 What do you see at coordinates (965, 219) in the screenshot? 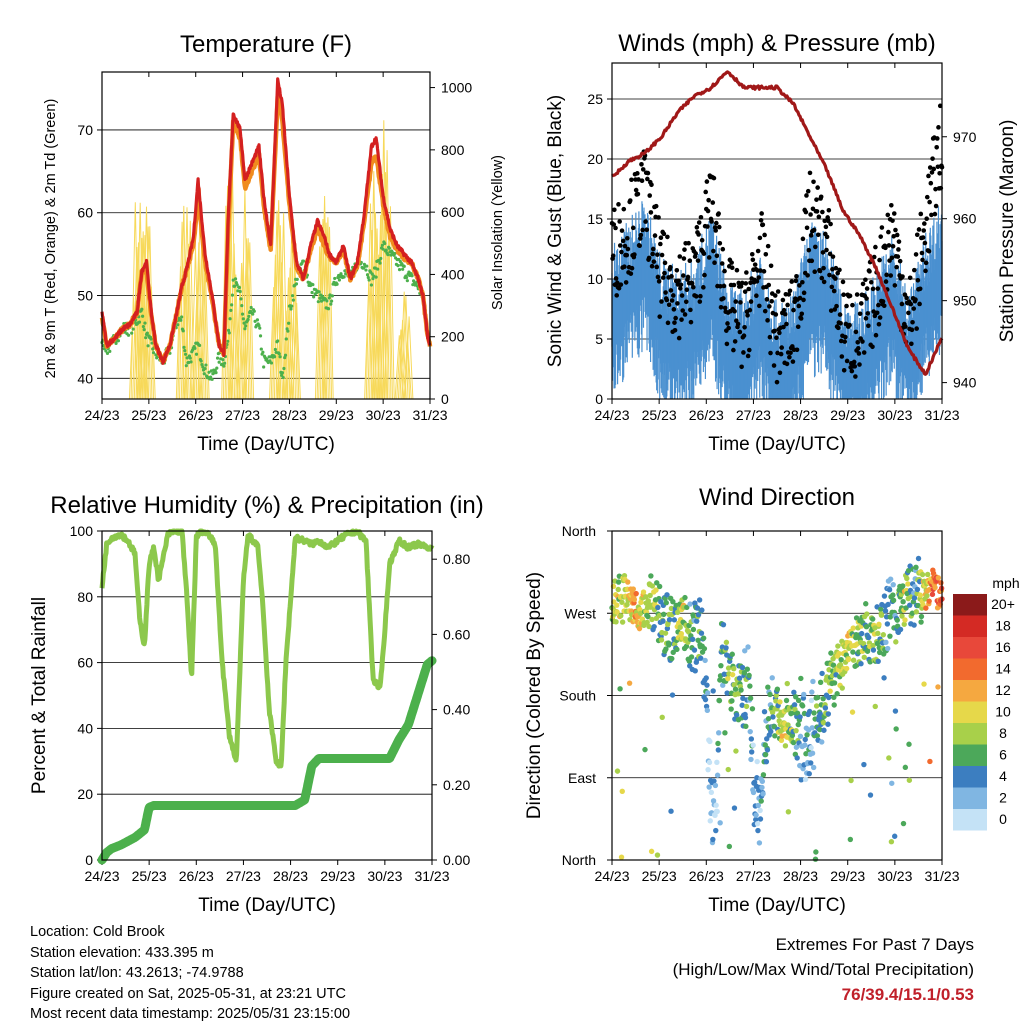
I see `y-right-tick-label: 960` at bounding box center [965, 219].